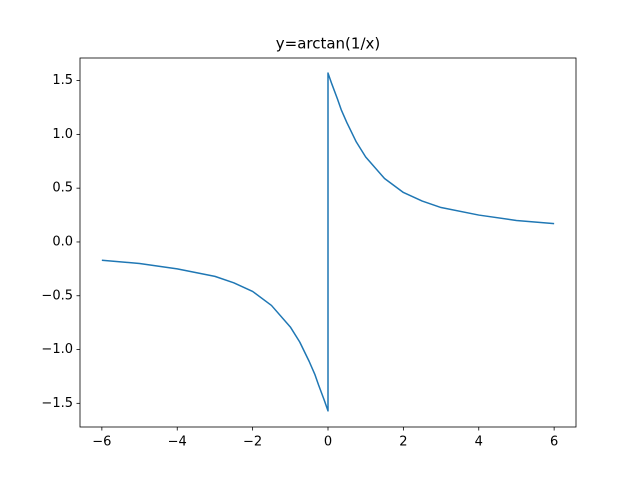 Image resolution: width=640 pixels, height=484 pixels. Describe the element at coordinates (328, 44) in the screenshot. I see `chart-title: y=arctan(1/x)` at that location.